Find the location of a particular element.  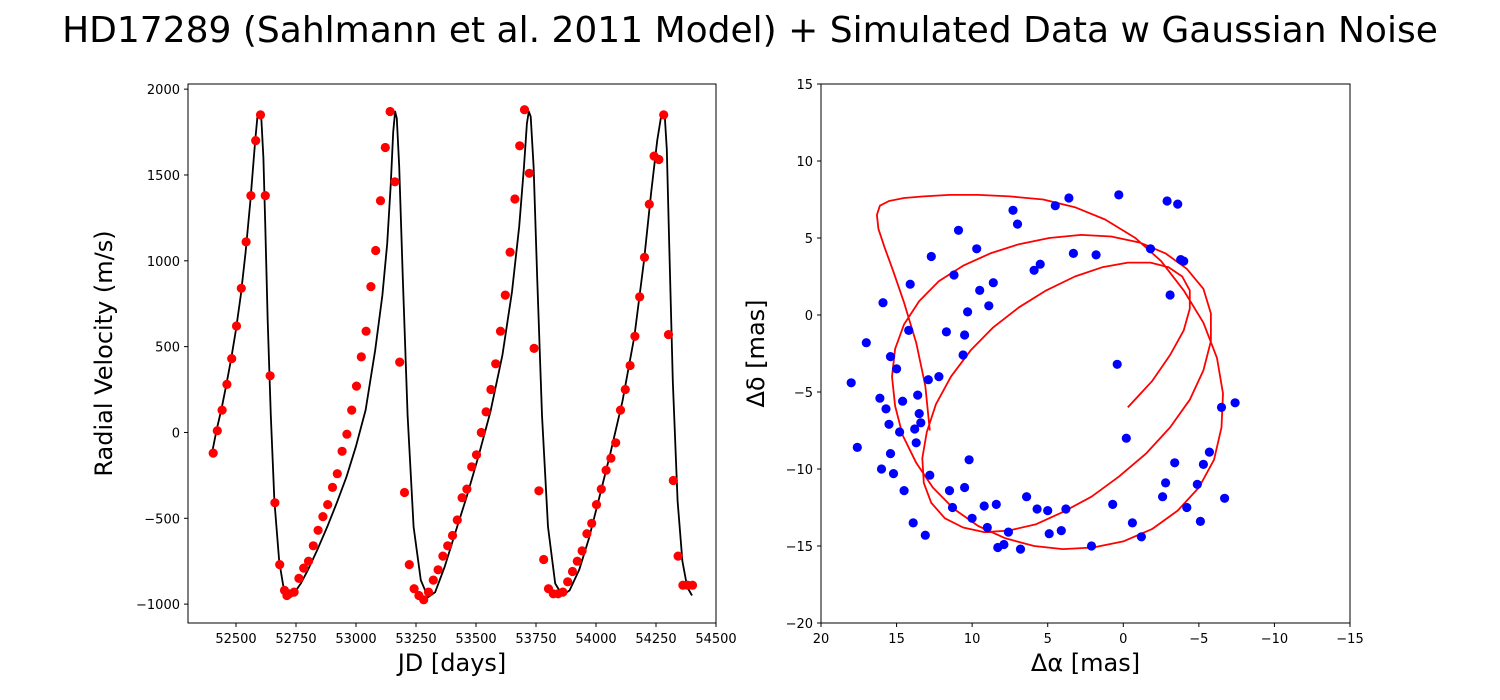

rv-ytick-label: 0 is located at coordinates (176, 433).